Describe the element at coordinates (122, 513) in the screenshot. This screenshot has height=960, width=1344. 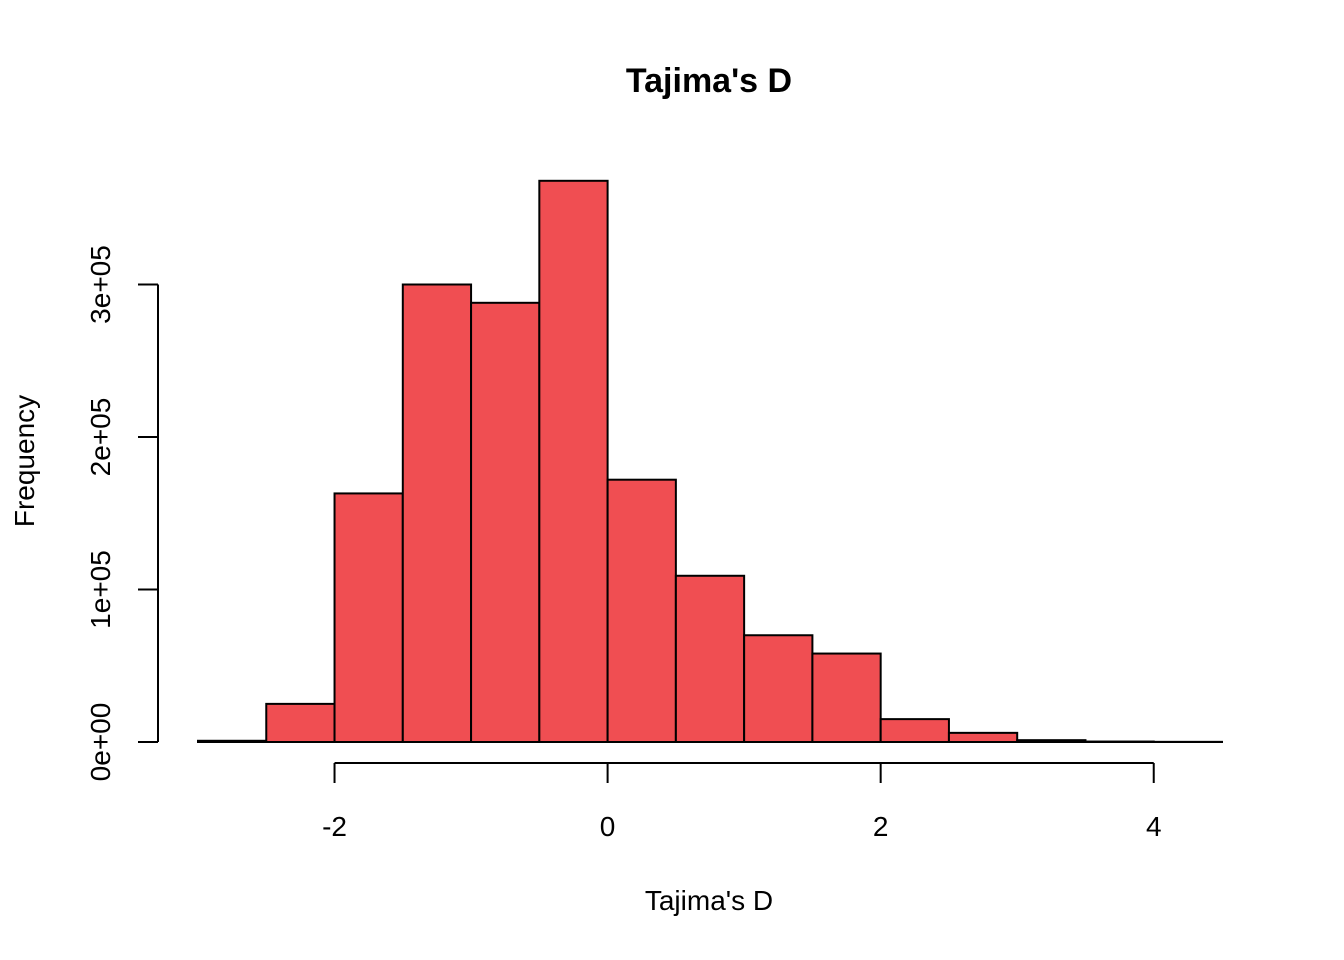
I see `y-axis: 0e+00 1e+05 2e+05 3e+05` at that location.